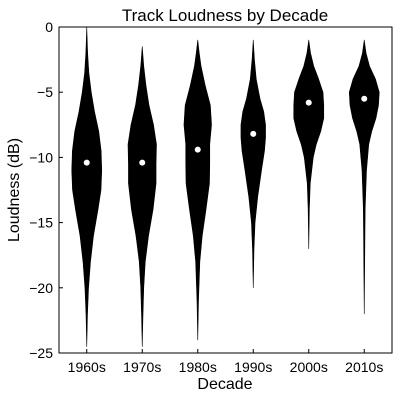 This screenshot has width=400, height=400. I want to click on median-marker-1980s, so click(197, 149).